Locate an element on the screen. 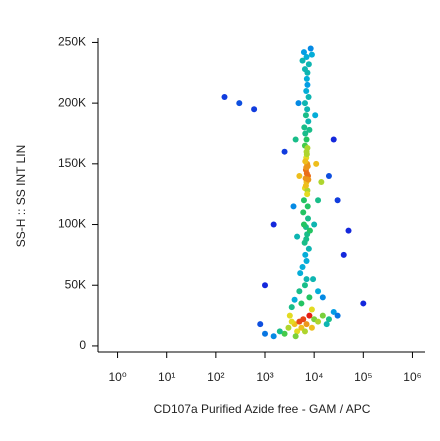 The height and width of the screenshot is (441, 440). x-axis-title: CD107a Purified Azide free - GAM / APC is located at coordinates (262, 409).